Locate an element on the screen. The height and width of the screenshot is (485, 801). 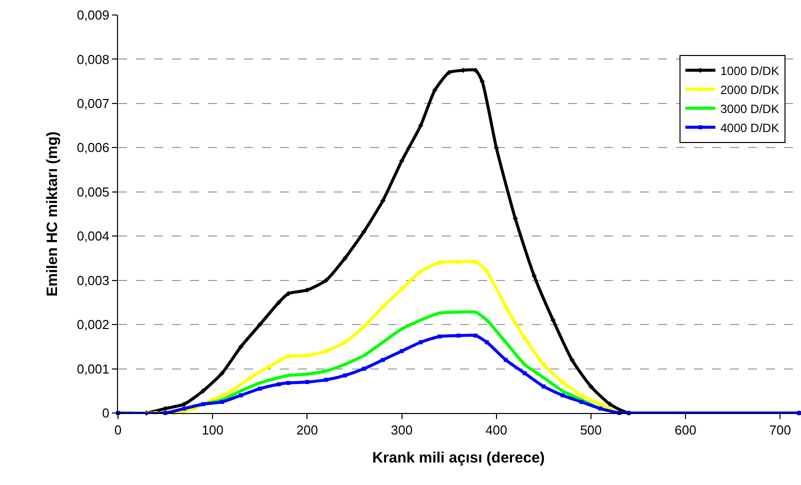
legend-label: 2000 D/DK is located at coordinates (750, 89).